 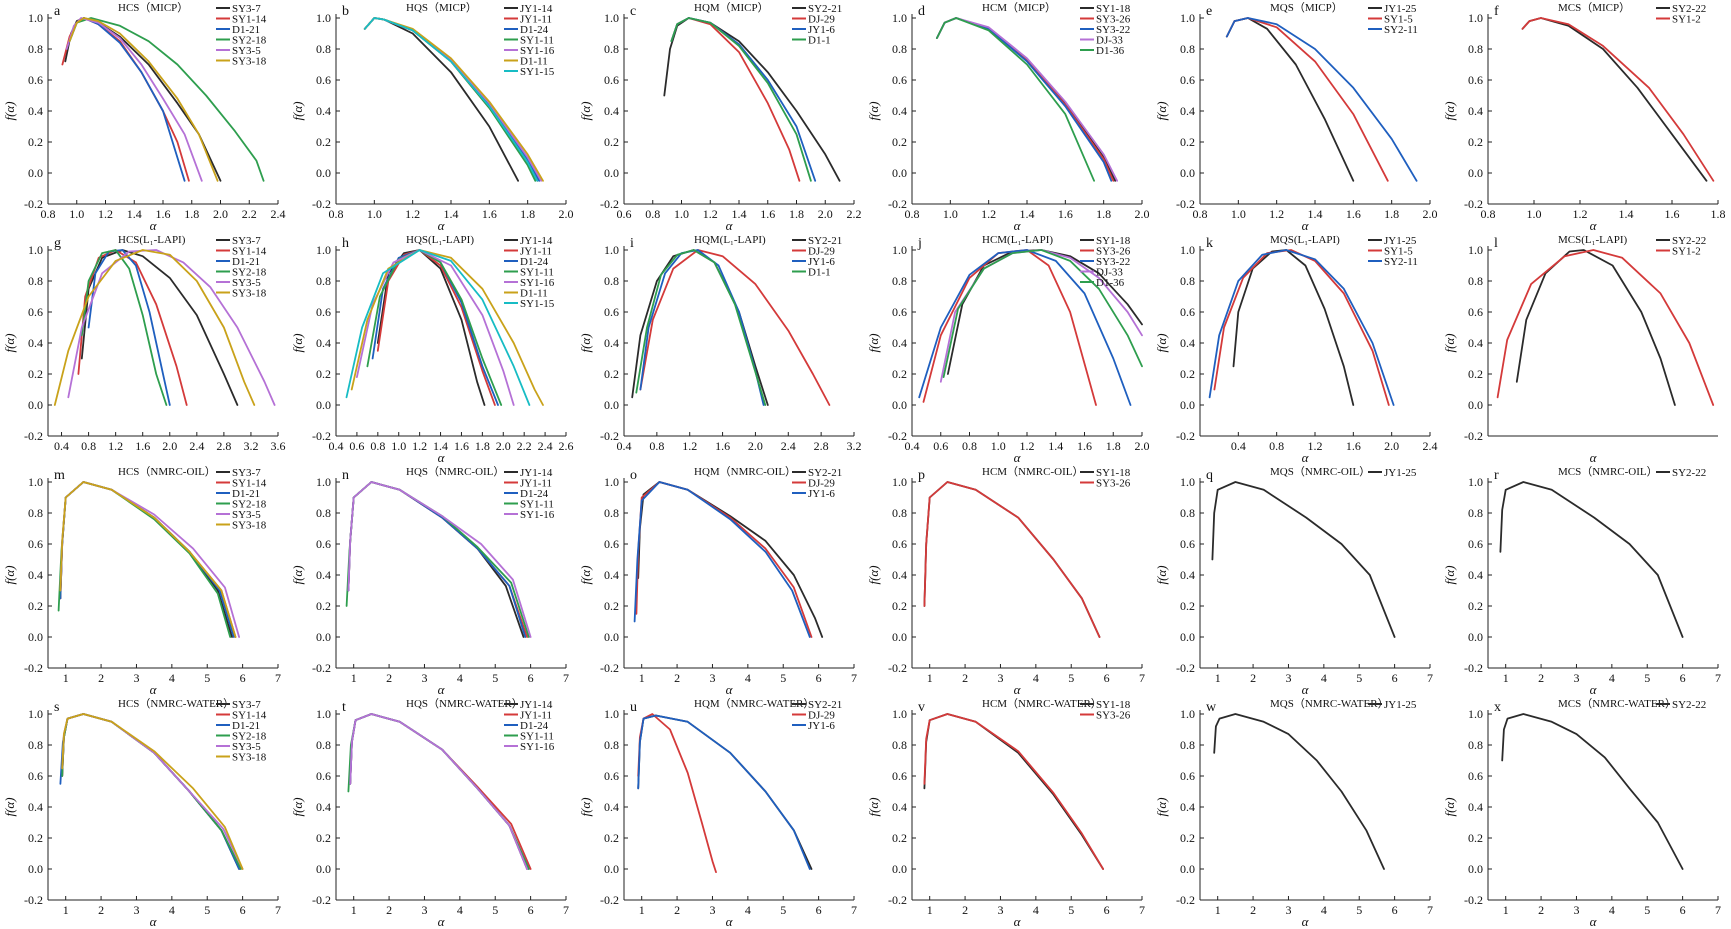 What do you see at coordinates (536, 20) in the screenshot?
I see `legend-label: JY1-11` at bounding box center [536, 20].